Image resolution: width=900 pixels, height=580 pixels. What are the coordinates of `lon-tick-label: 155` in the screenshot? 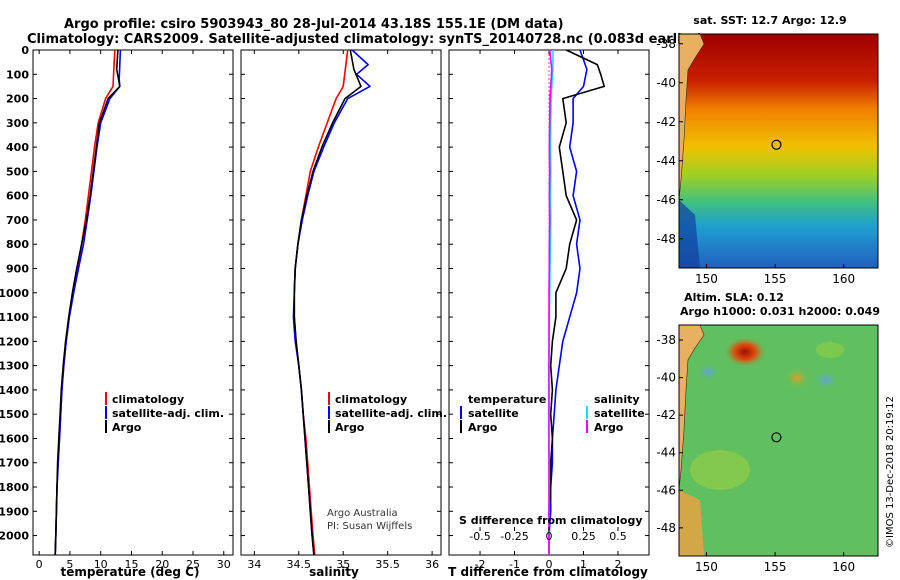 It's located at (775, 567).